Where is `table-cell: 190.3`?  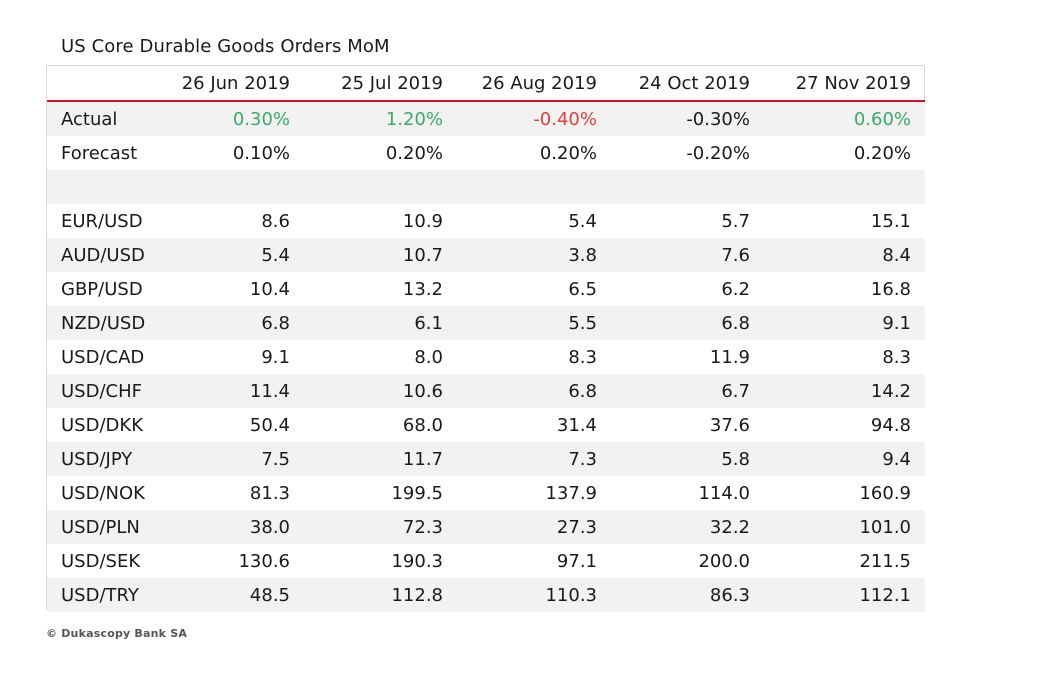
table-cell: 190.3 is located at coordinates (380, 561).